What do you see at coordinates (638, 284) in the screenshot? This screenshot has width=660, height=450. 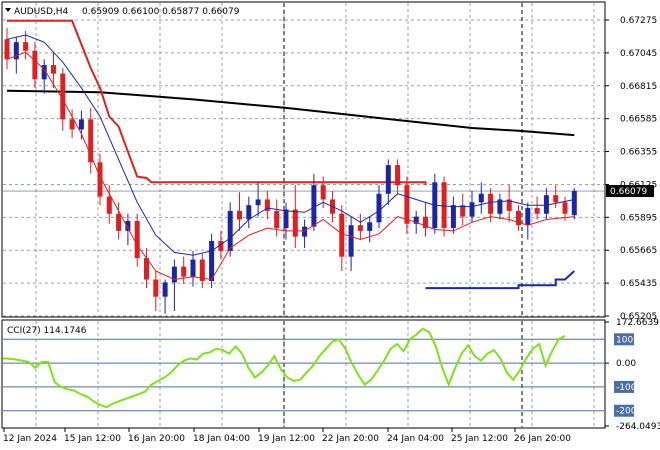 I see `price-tick-label: 0.65435` at bounding box center [638, 284].